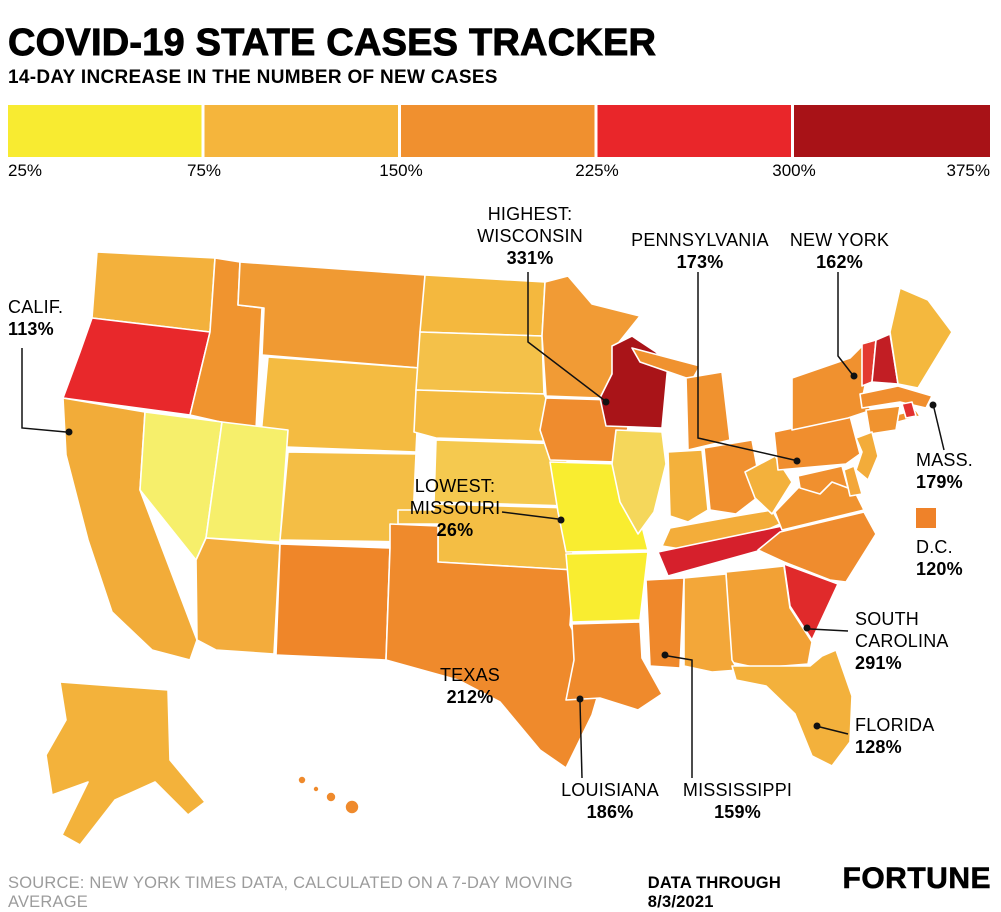 The image size is (1001, 912). Describe the element at coordinates (610, 801) in the screenshot. I see `callout-louisiana: LOUISIANA 186%` at that location.